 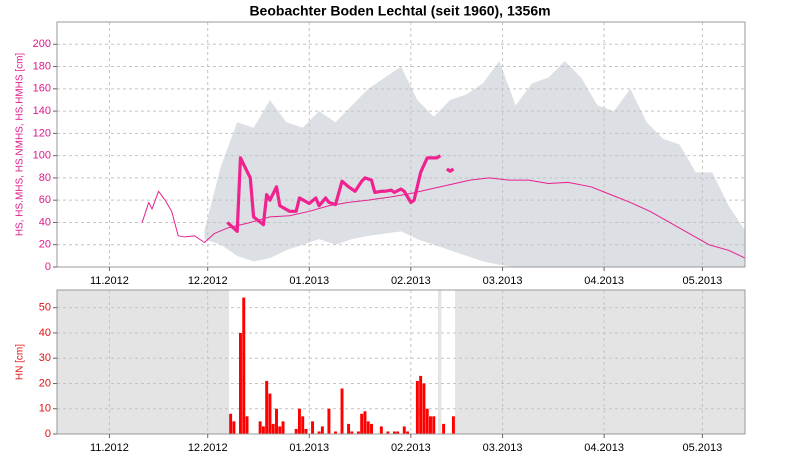 I want to click on y-tick-label: 200, so click(x=42, y=44).